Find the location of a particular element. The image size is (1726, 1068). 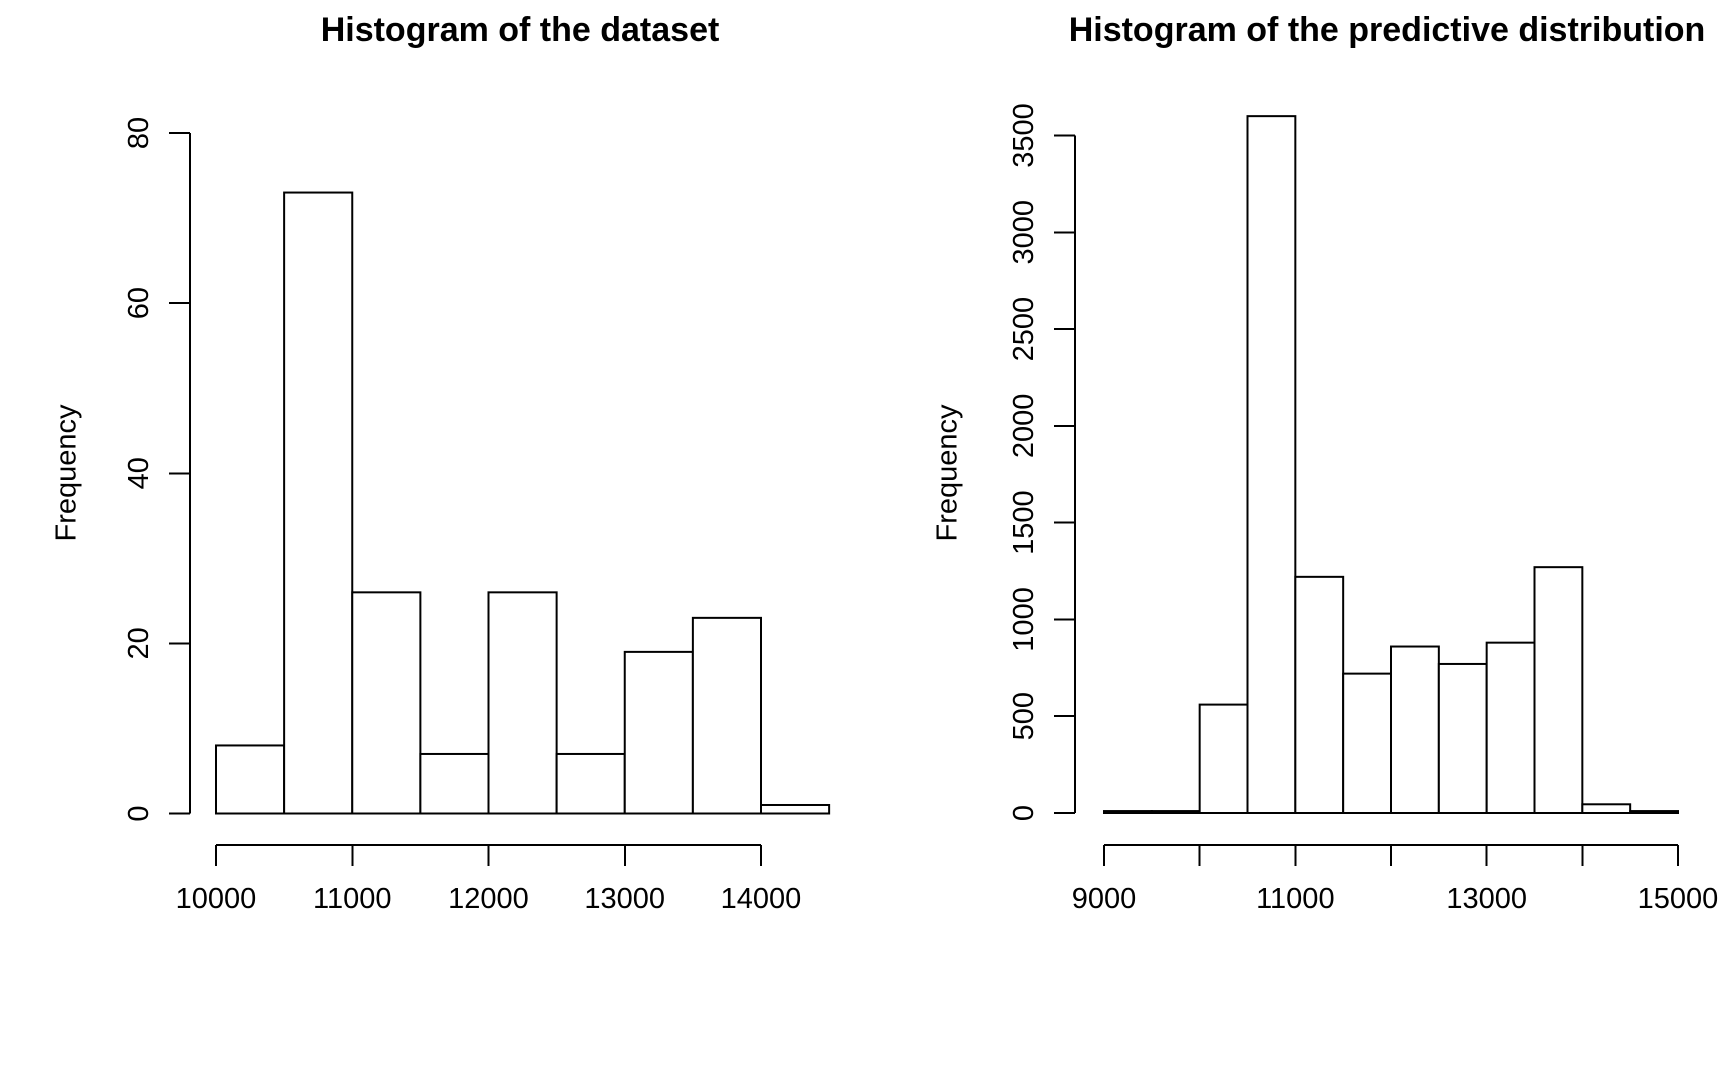

y-tick-label: 80 is located at coordinates (139, 133).